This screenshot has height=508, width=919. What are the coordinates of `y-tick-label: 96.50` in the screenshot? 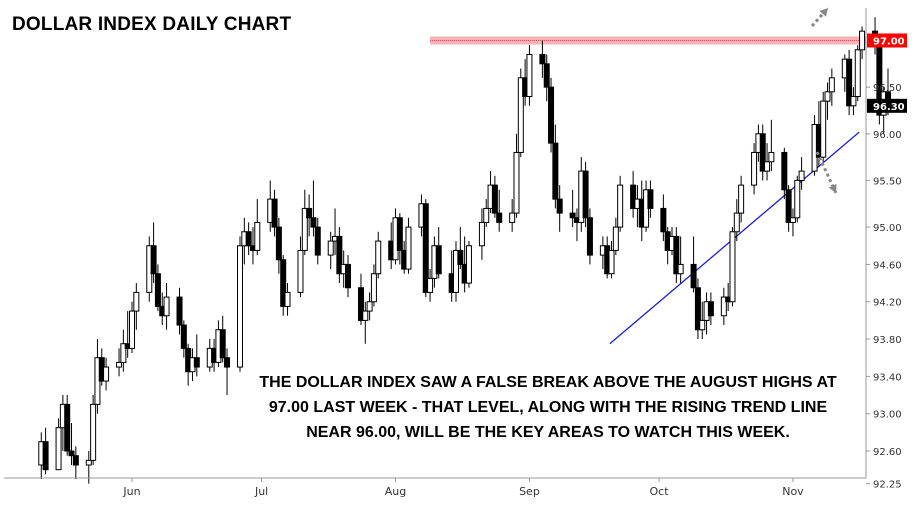 It's located at (887, 88).